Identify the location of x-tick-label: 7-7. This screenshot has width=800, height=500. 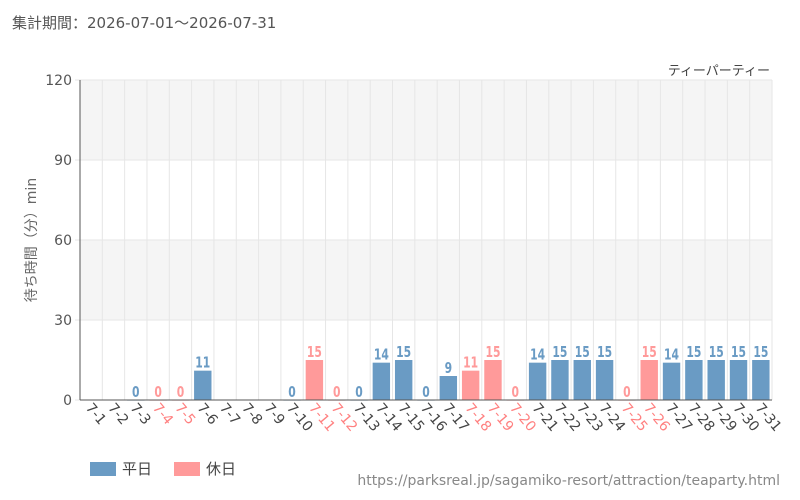
(229, 414).